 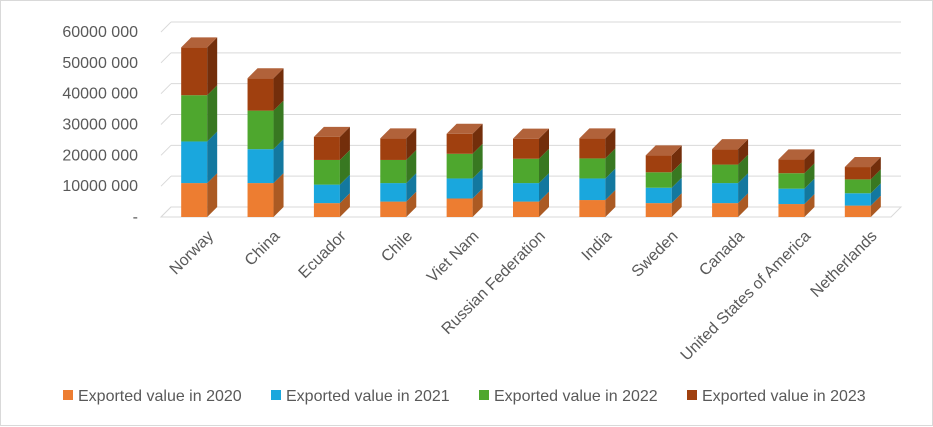 I want to click on y-tick-label: 60000 000, so click(x=100, y=32).